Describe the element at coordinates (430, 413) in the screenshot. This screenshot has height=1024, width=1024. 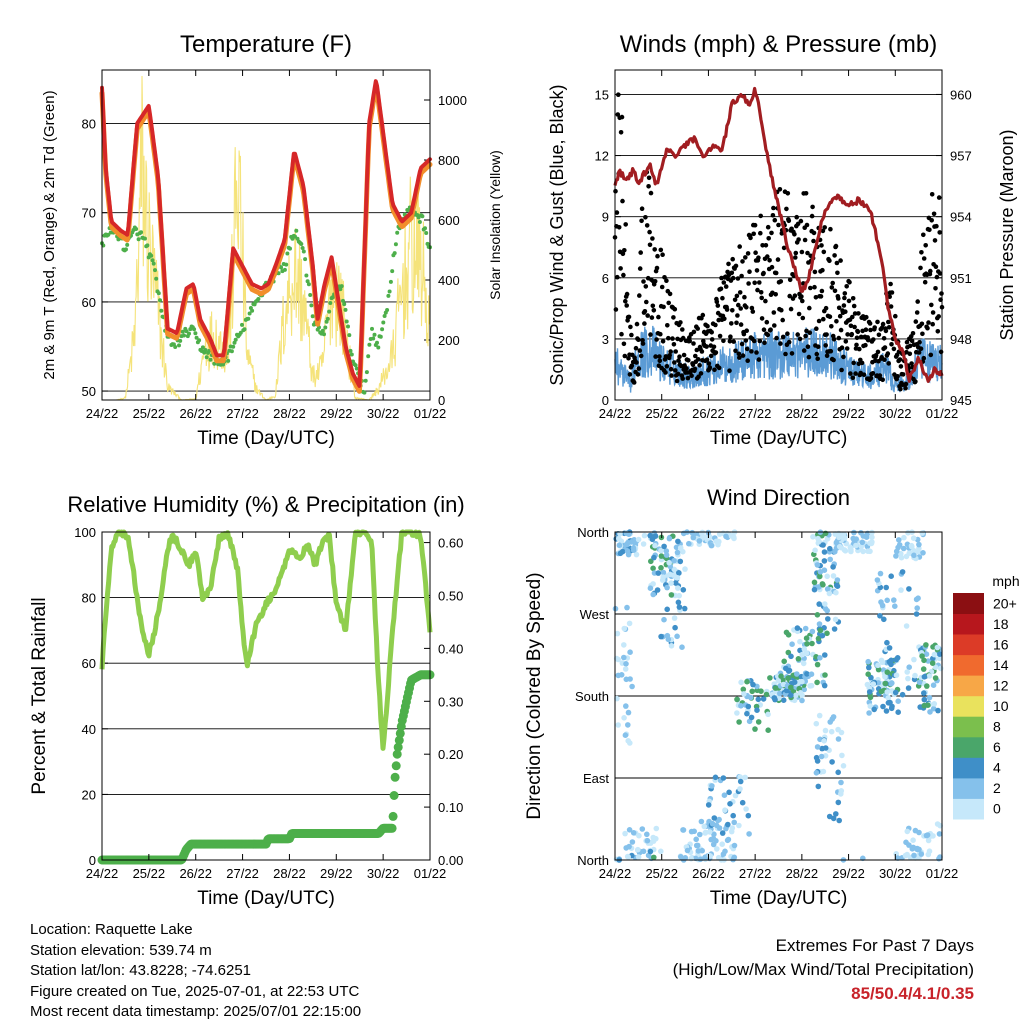
I see `temperature-xtick-label: 01/22` at that location.